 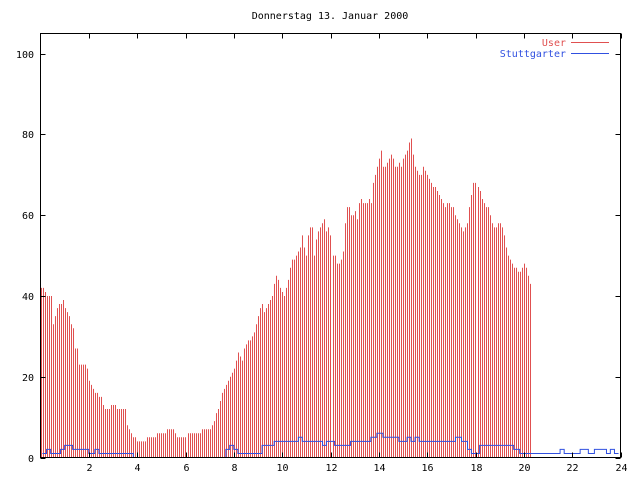 What do you see at coordinates (331, 468) in the screenshot?
I see `x-tick-label-12: 12` at bounding box center [331, 468].